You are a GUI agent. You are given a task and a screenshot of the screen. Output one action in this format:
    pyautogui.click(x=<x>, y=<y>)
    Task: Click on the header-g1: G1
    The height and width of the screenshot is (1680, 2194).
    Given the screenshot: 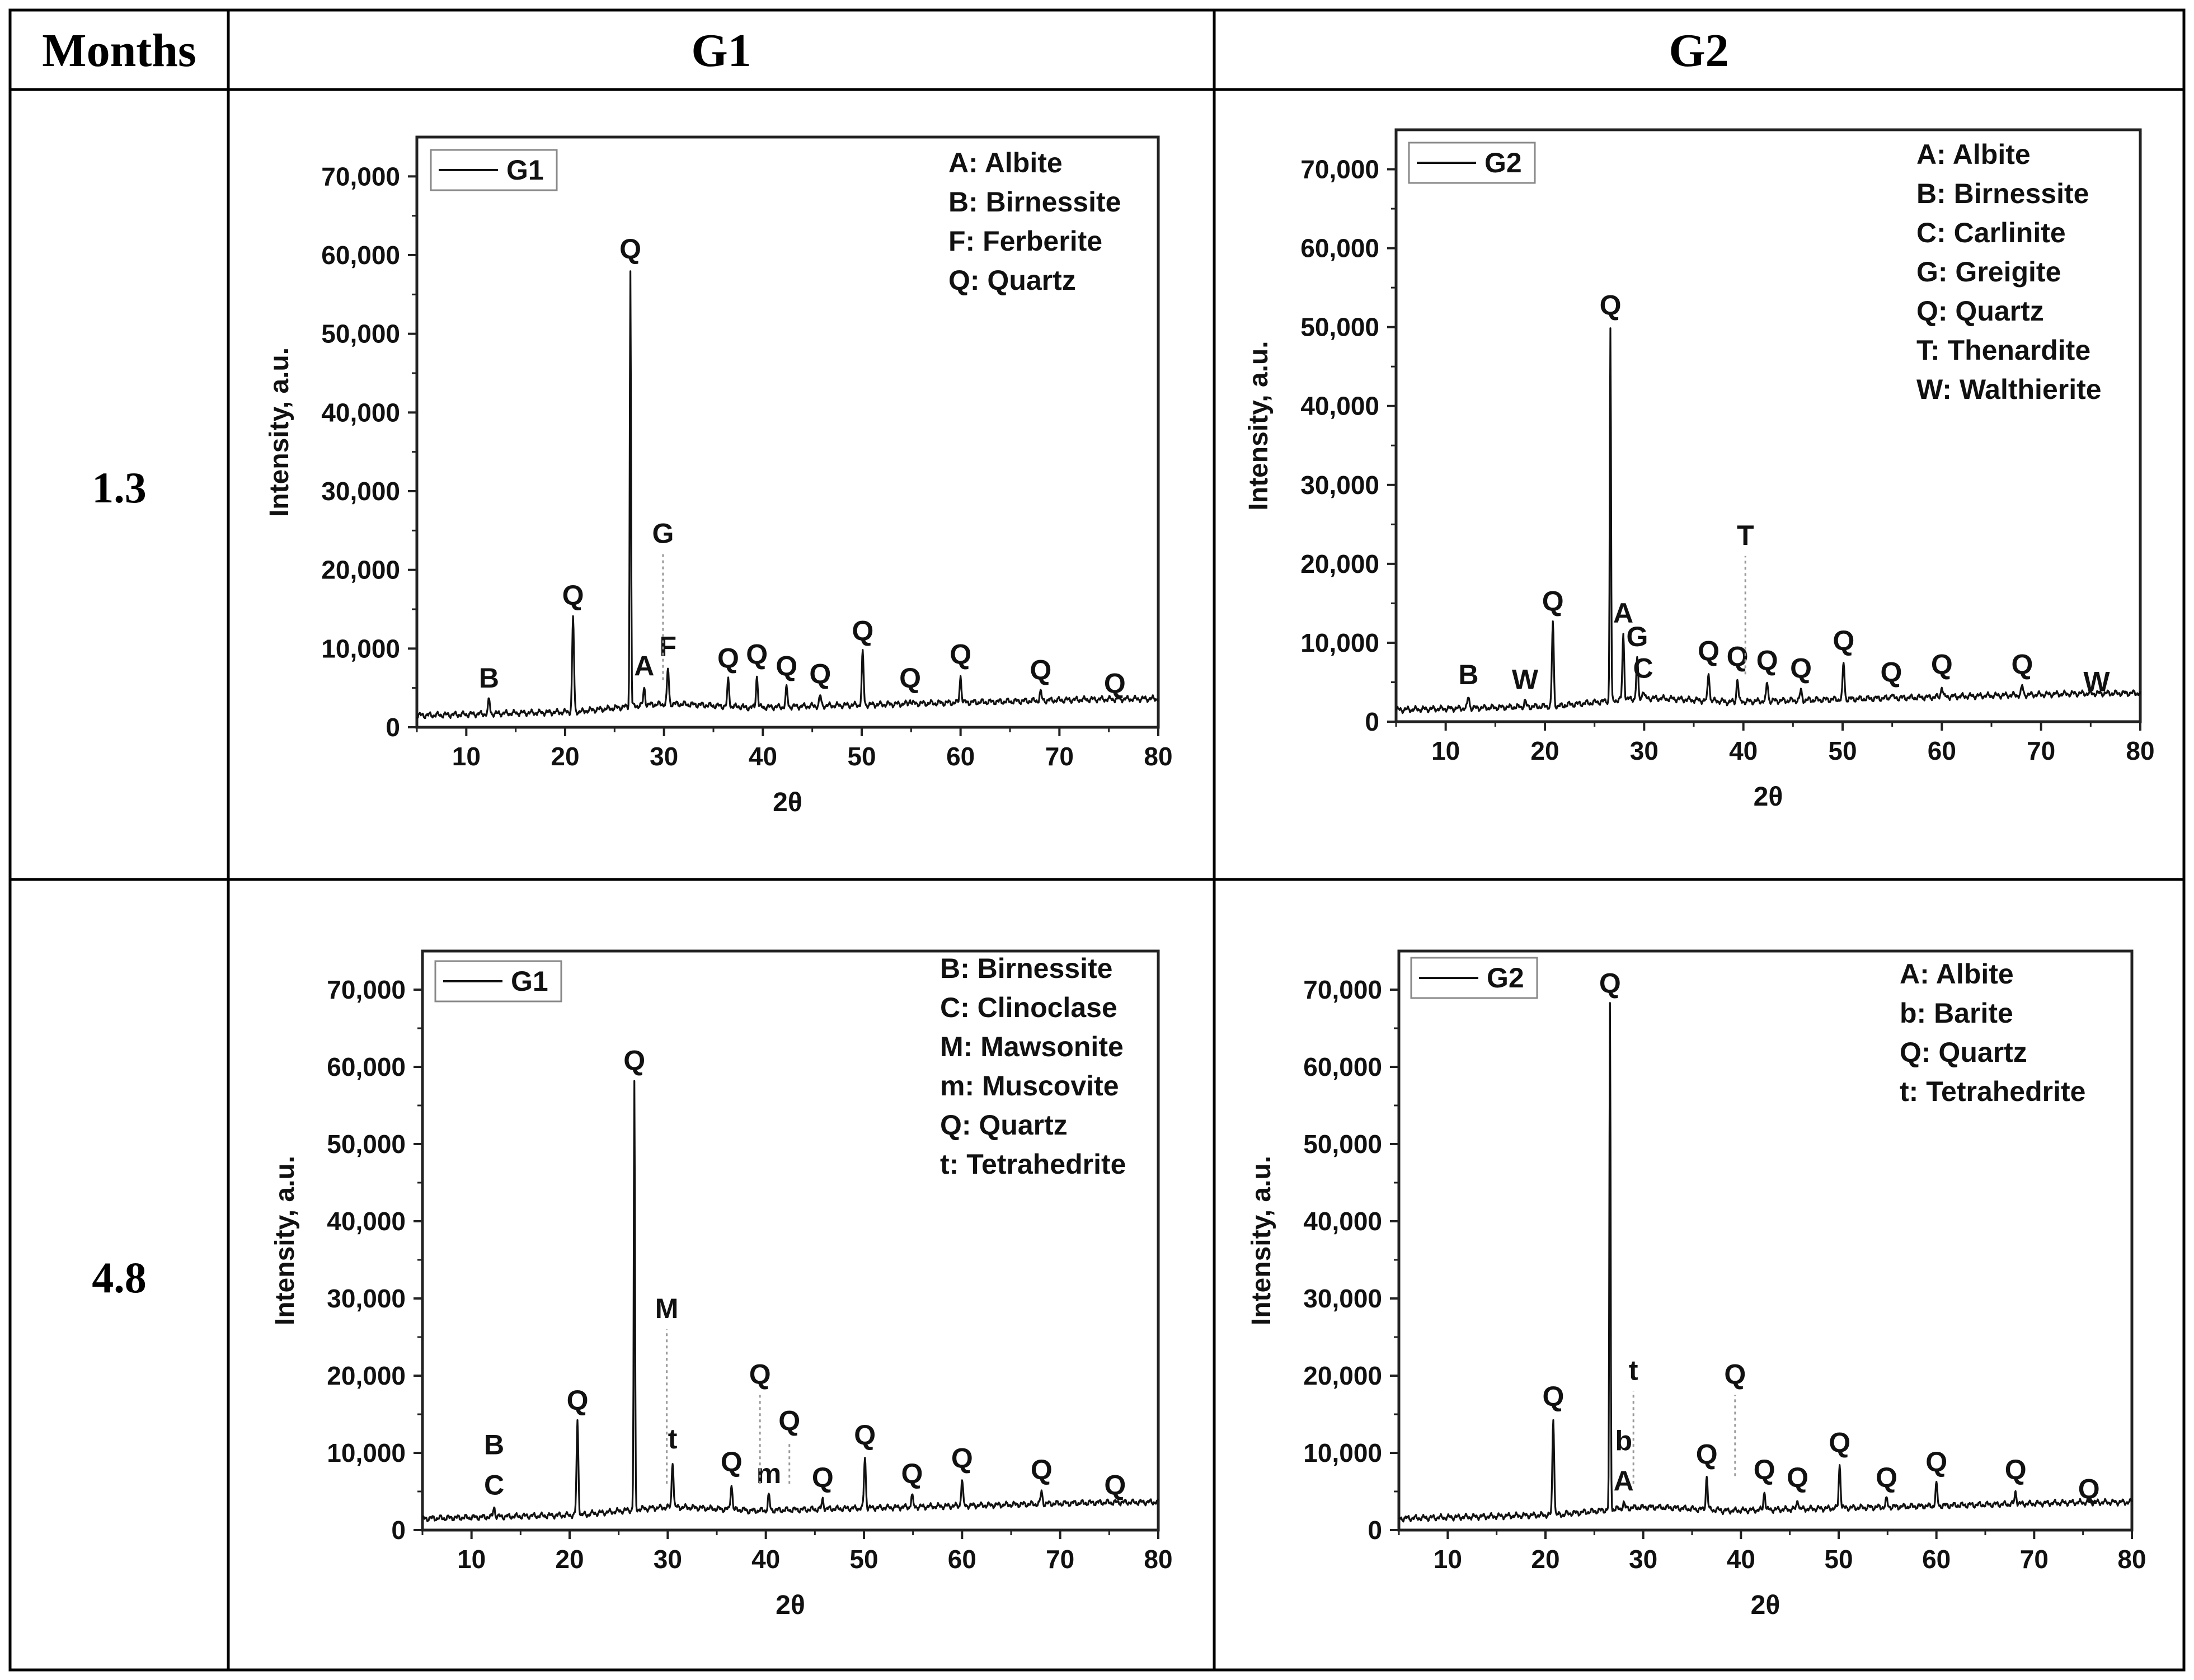 What is the action you would take?
    pyautogui.click(x=721, y=51)
    